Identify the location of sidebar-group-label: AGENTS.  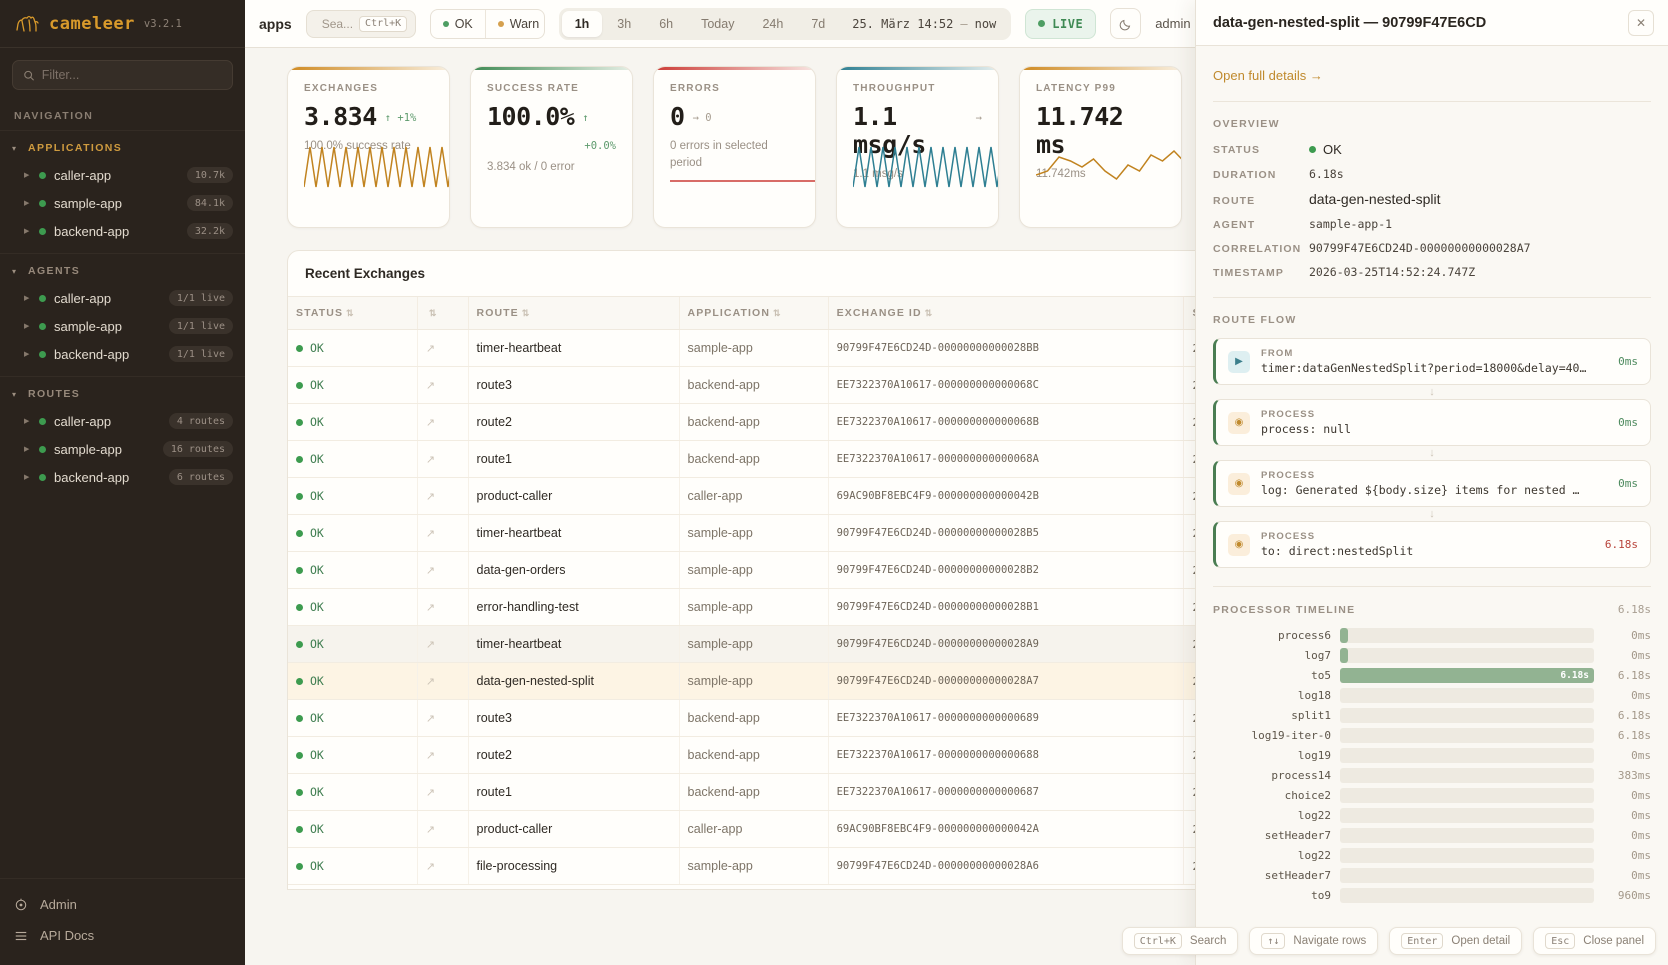
(54, 271).